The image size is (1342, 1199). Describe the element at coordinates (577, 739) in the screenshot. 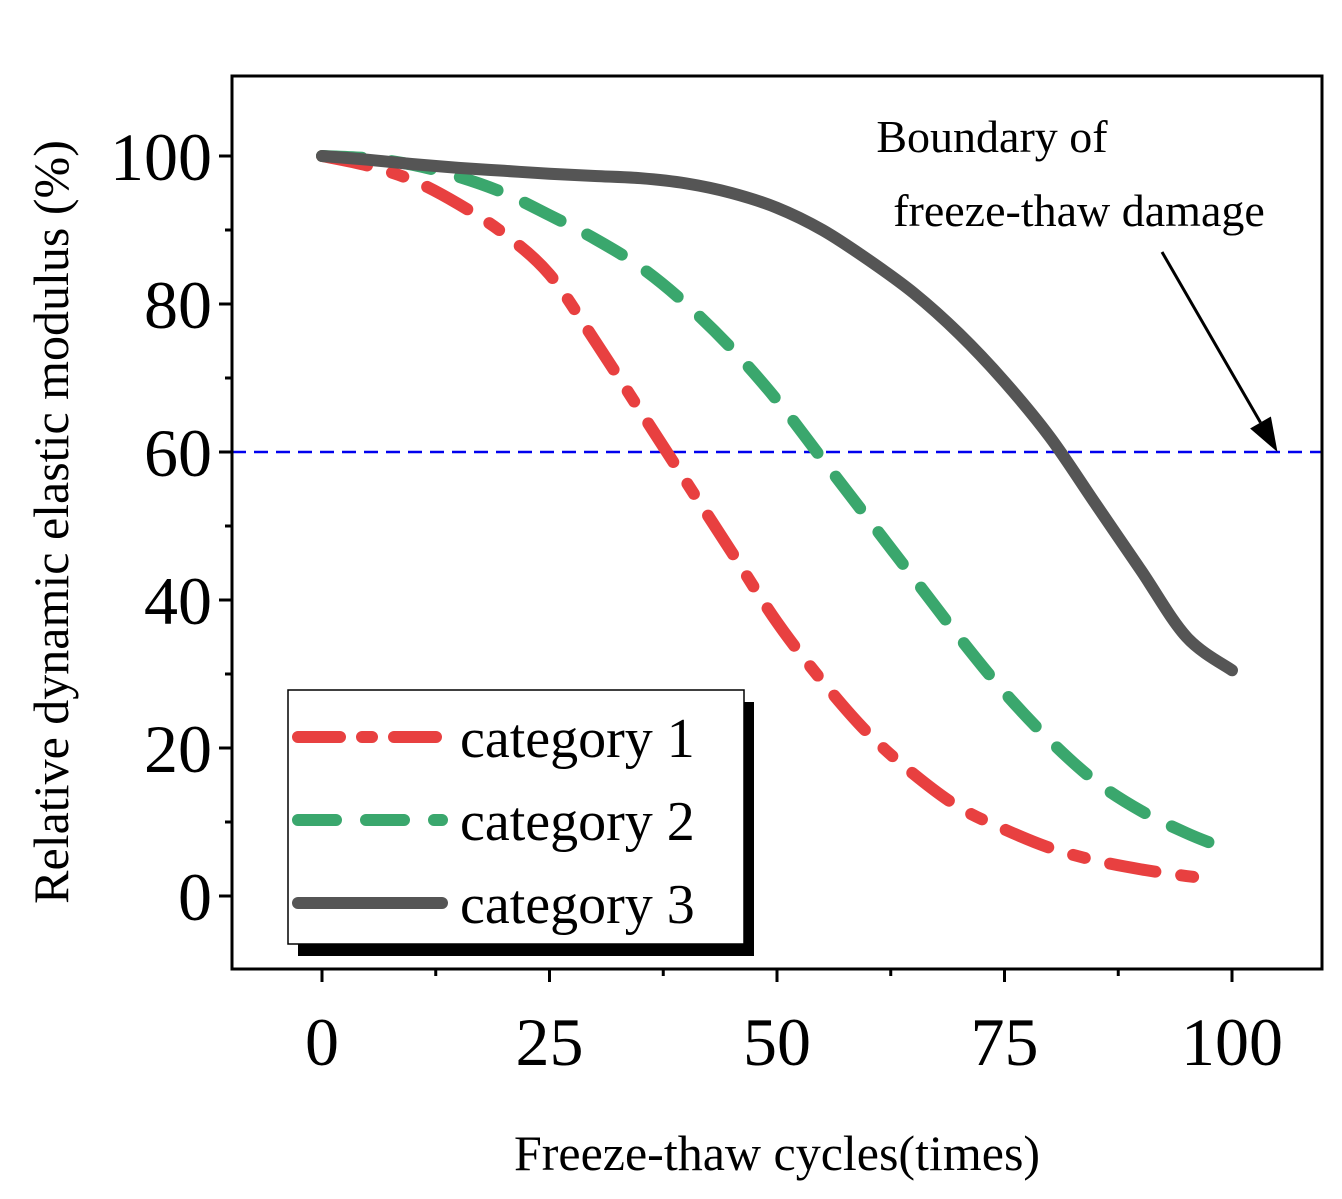

I see `legend-label-1: category 1` at that location.